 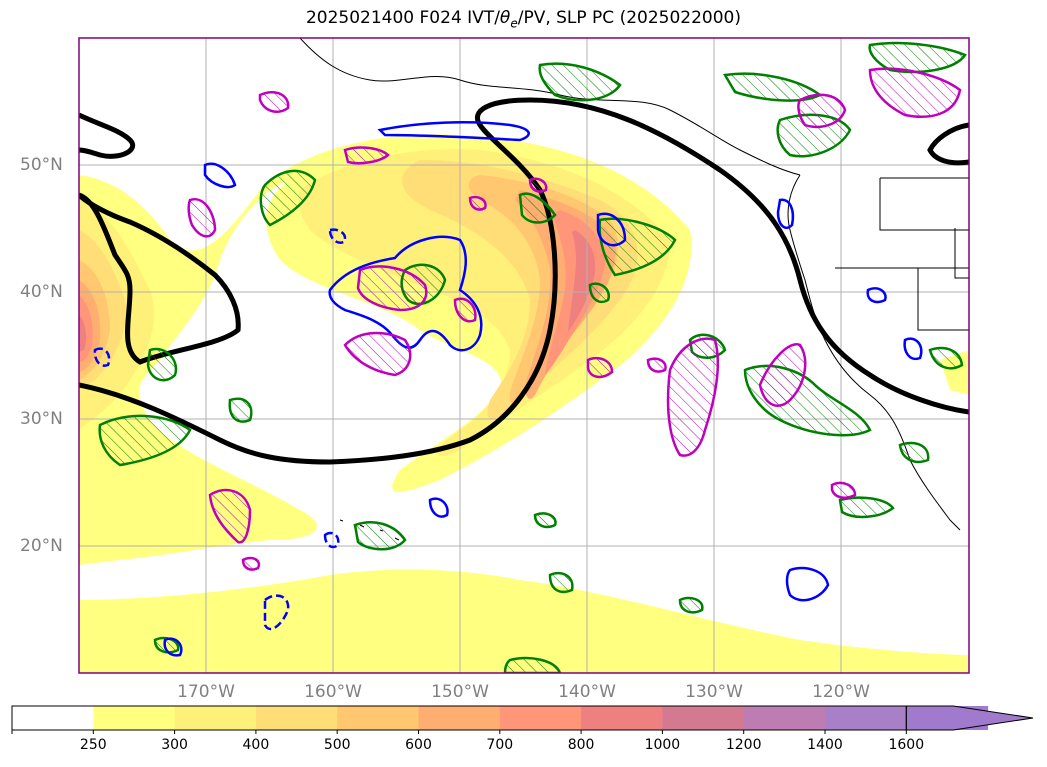 What do you see at coordinates (460, 692) in the screenshot?
I see `lon-label-150w: 150°W` at bounding box center [460, 692].